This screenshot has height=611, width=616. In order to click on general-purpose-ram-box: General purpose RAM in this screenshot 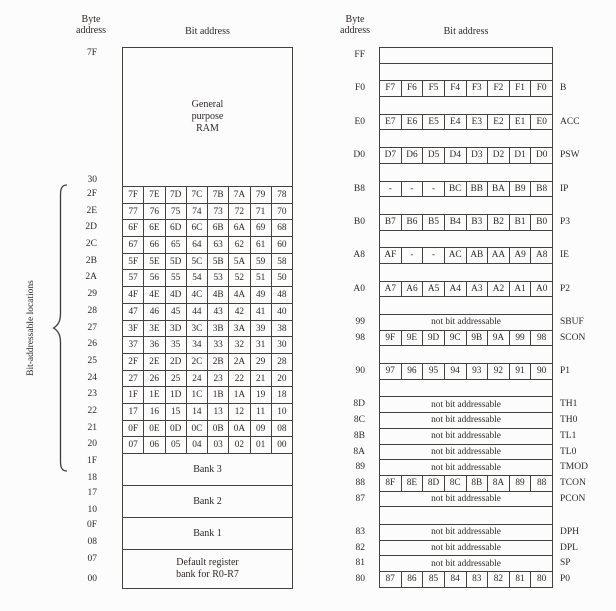, I will do `click(207, 117)`.